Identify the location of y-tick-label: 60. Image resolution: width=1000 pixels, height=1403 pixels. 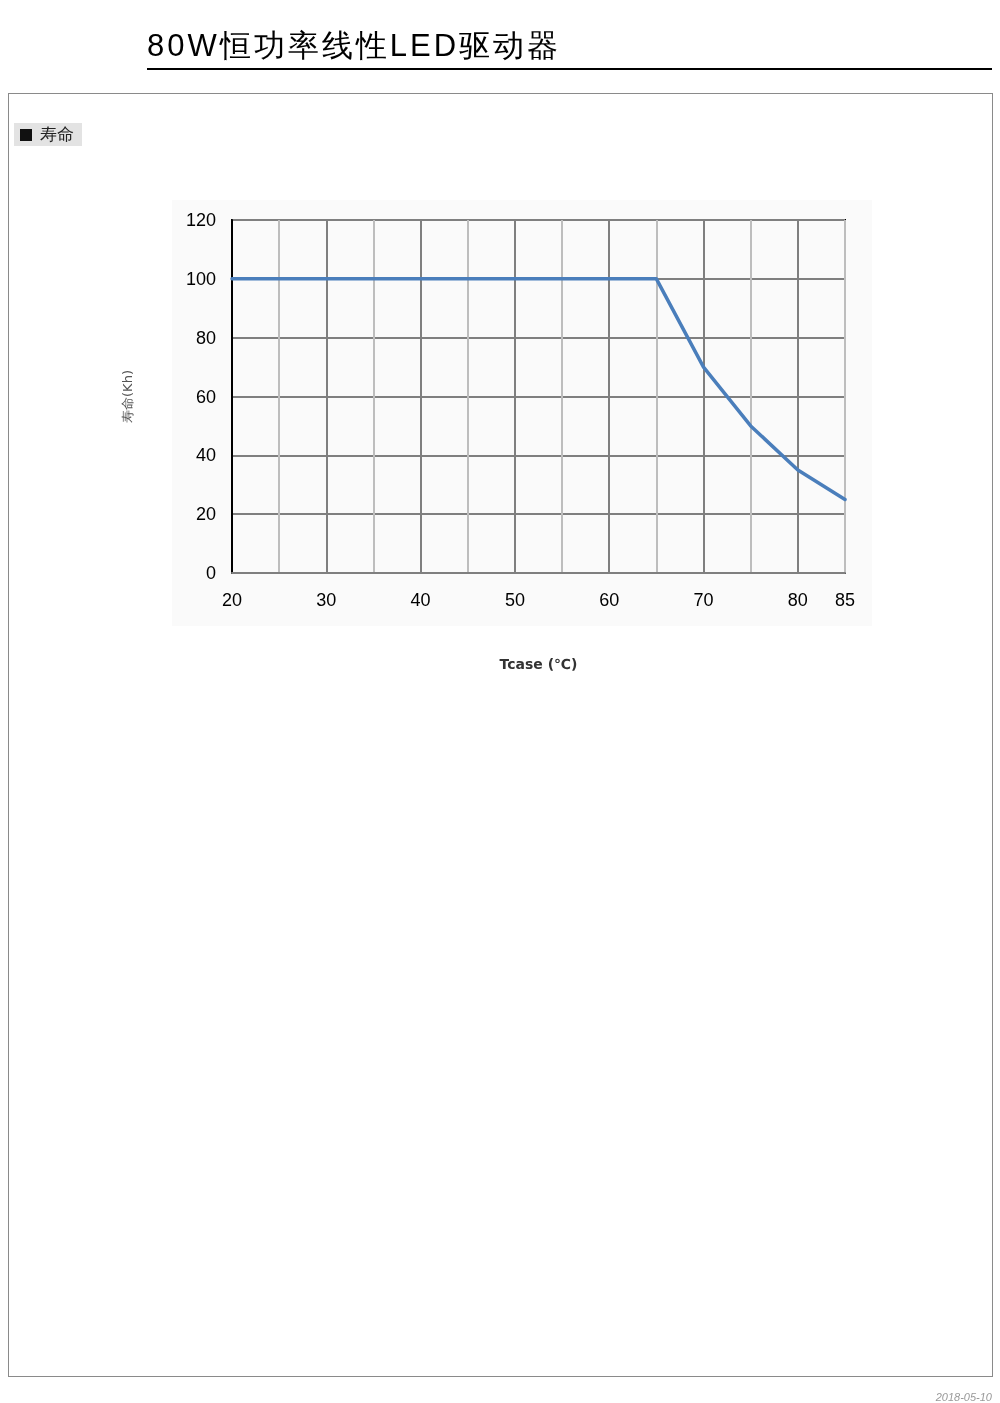
(205, 396).